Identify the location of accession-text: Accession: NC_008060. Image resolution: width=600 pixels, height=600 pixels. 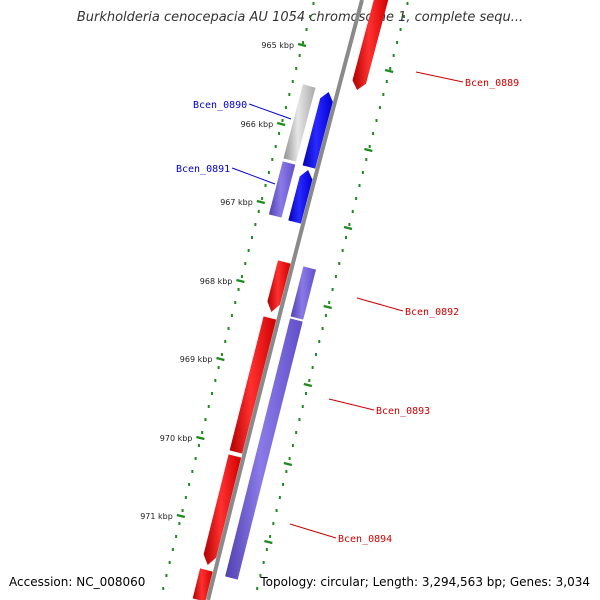
(77, 582).